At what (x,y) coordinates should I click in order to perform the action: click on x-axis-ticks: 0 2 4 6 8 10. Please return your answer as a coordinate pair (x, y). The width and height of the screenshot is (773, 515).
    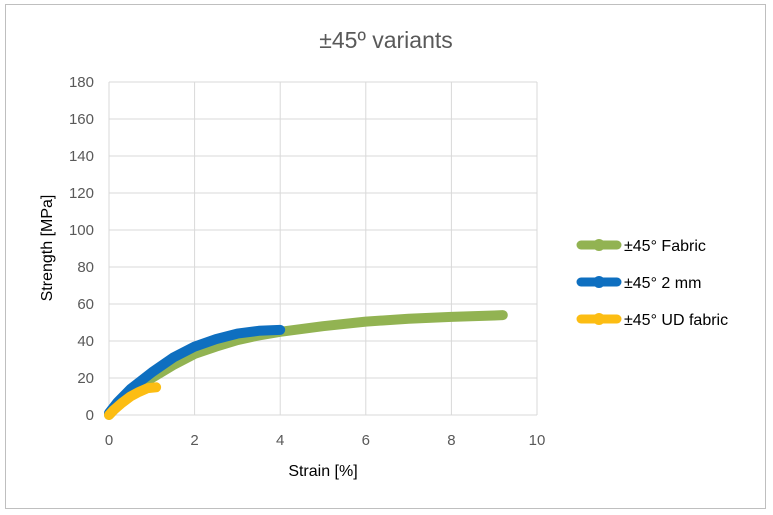
    Looking at the image, I should click on (325, 440).